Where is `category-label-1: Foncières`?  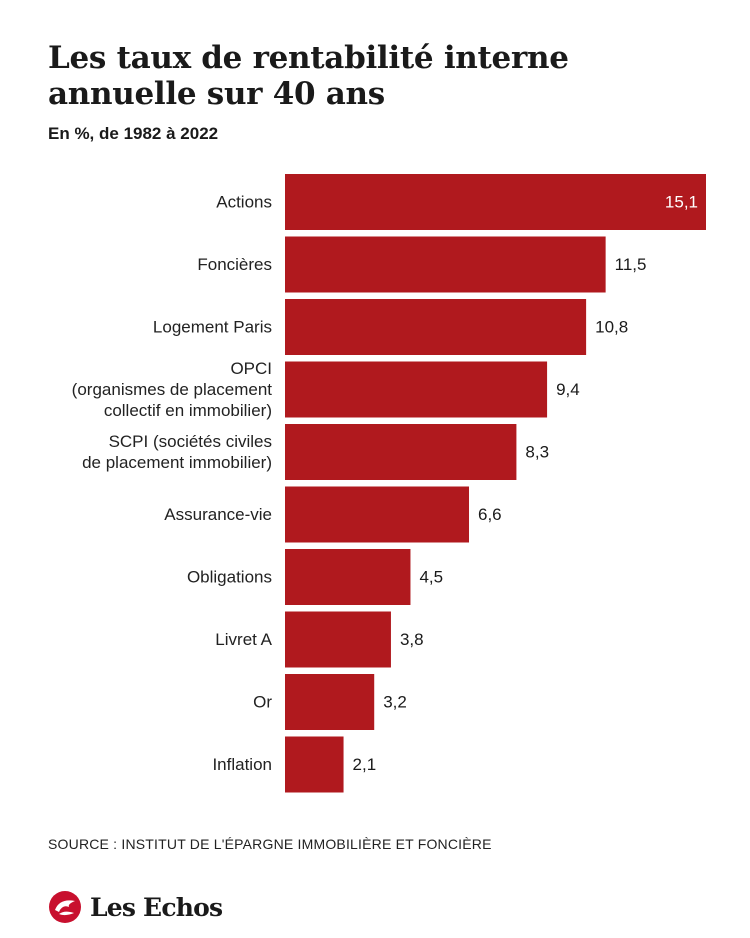 category-label-1: Foncières is located at coordinates (234, 264).